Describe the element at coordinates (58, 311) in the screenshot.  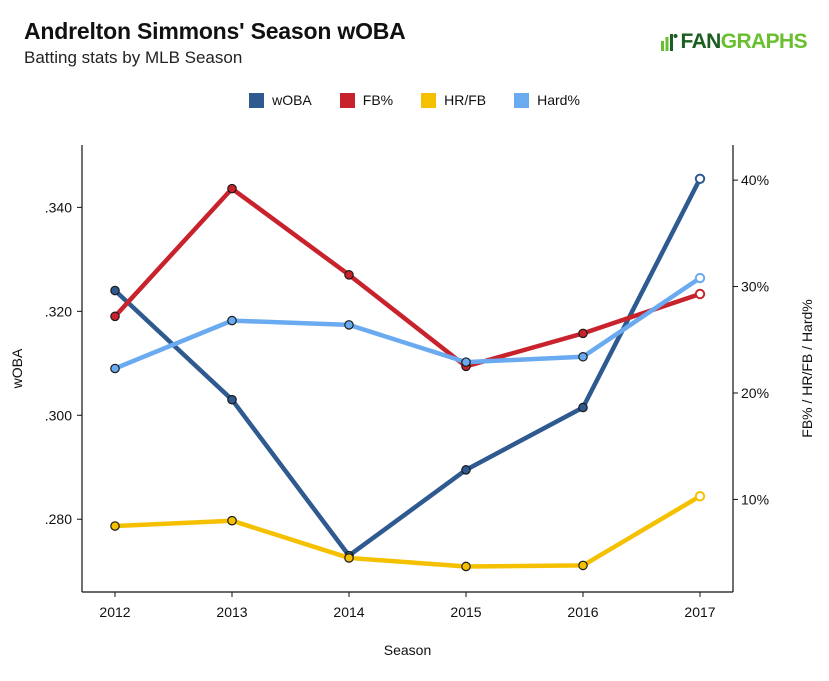
I see `y-left-tick-label: .320` at that location.